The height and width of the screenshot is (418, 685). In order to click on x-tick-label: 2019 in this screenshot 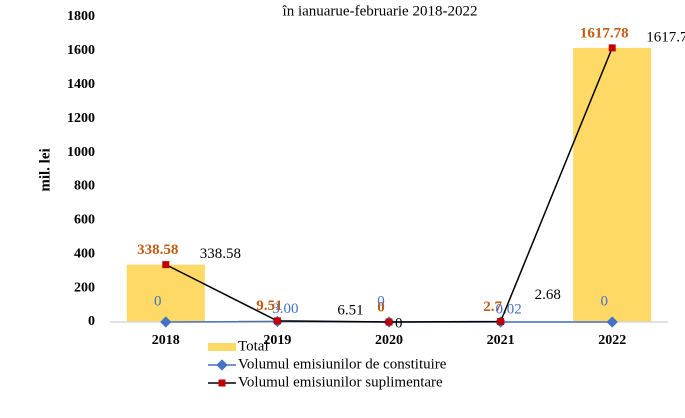, I will do `click(277, 340)`.